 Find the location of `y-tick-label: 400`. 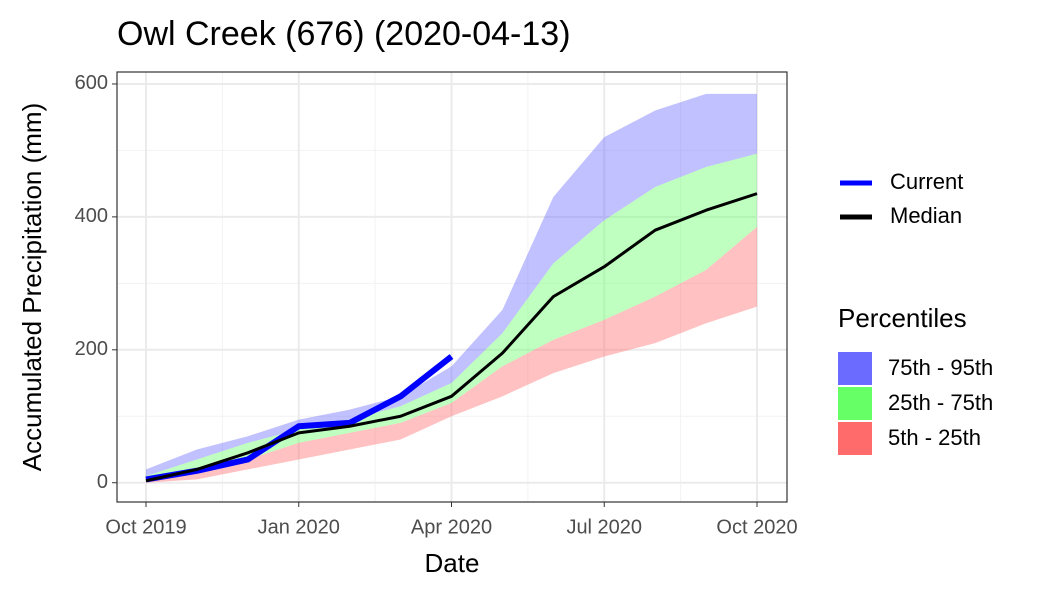

y-tick-label: 400 is located at coordinates (91, 216).